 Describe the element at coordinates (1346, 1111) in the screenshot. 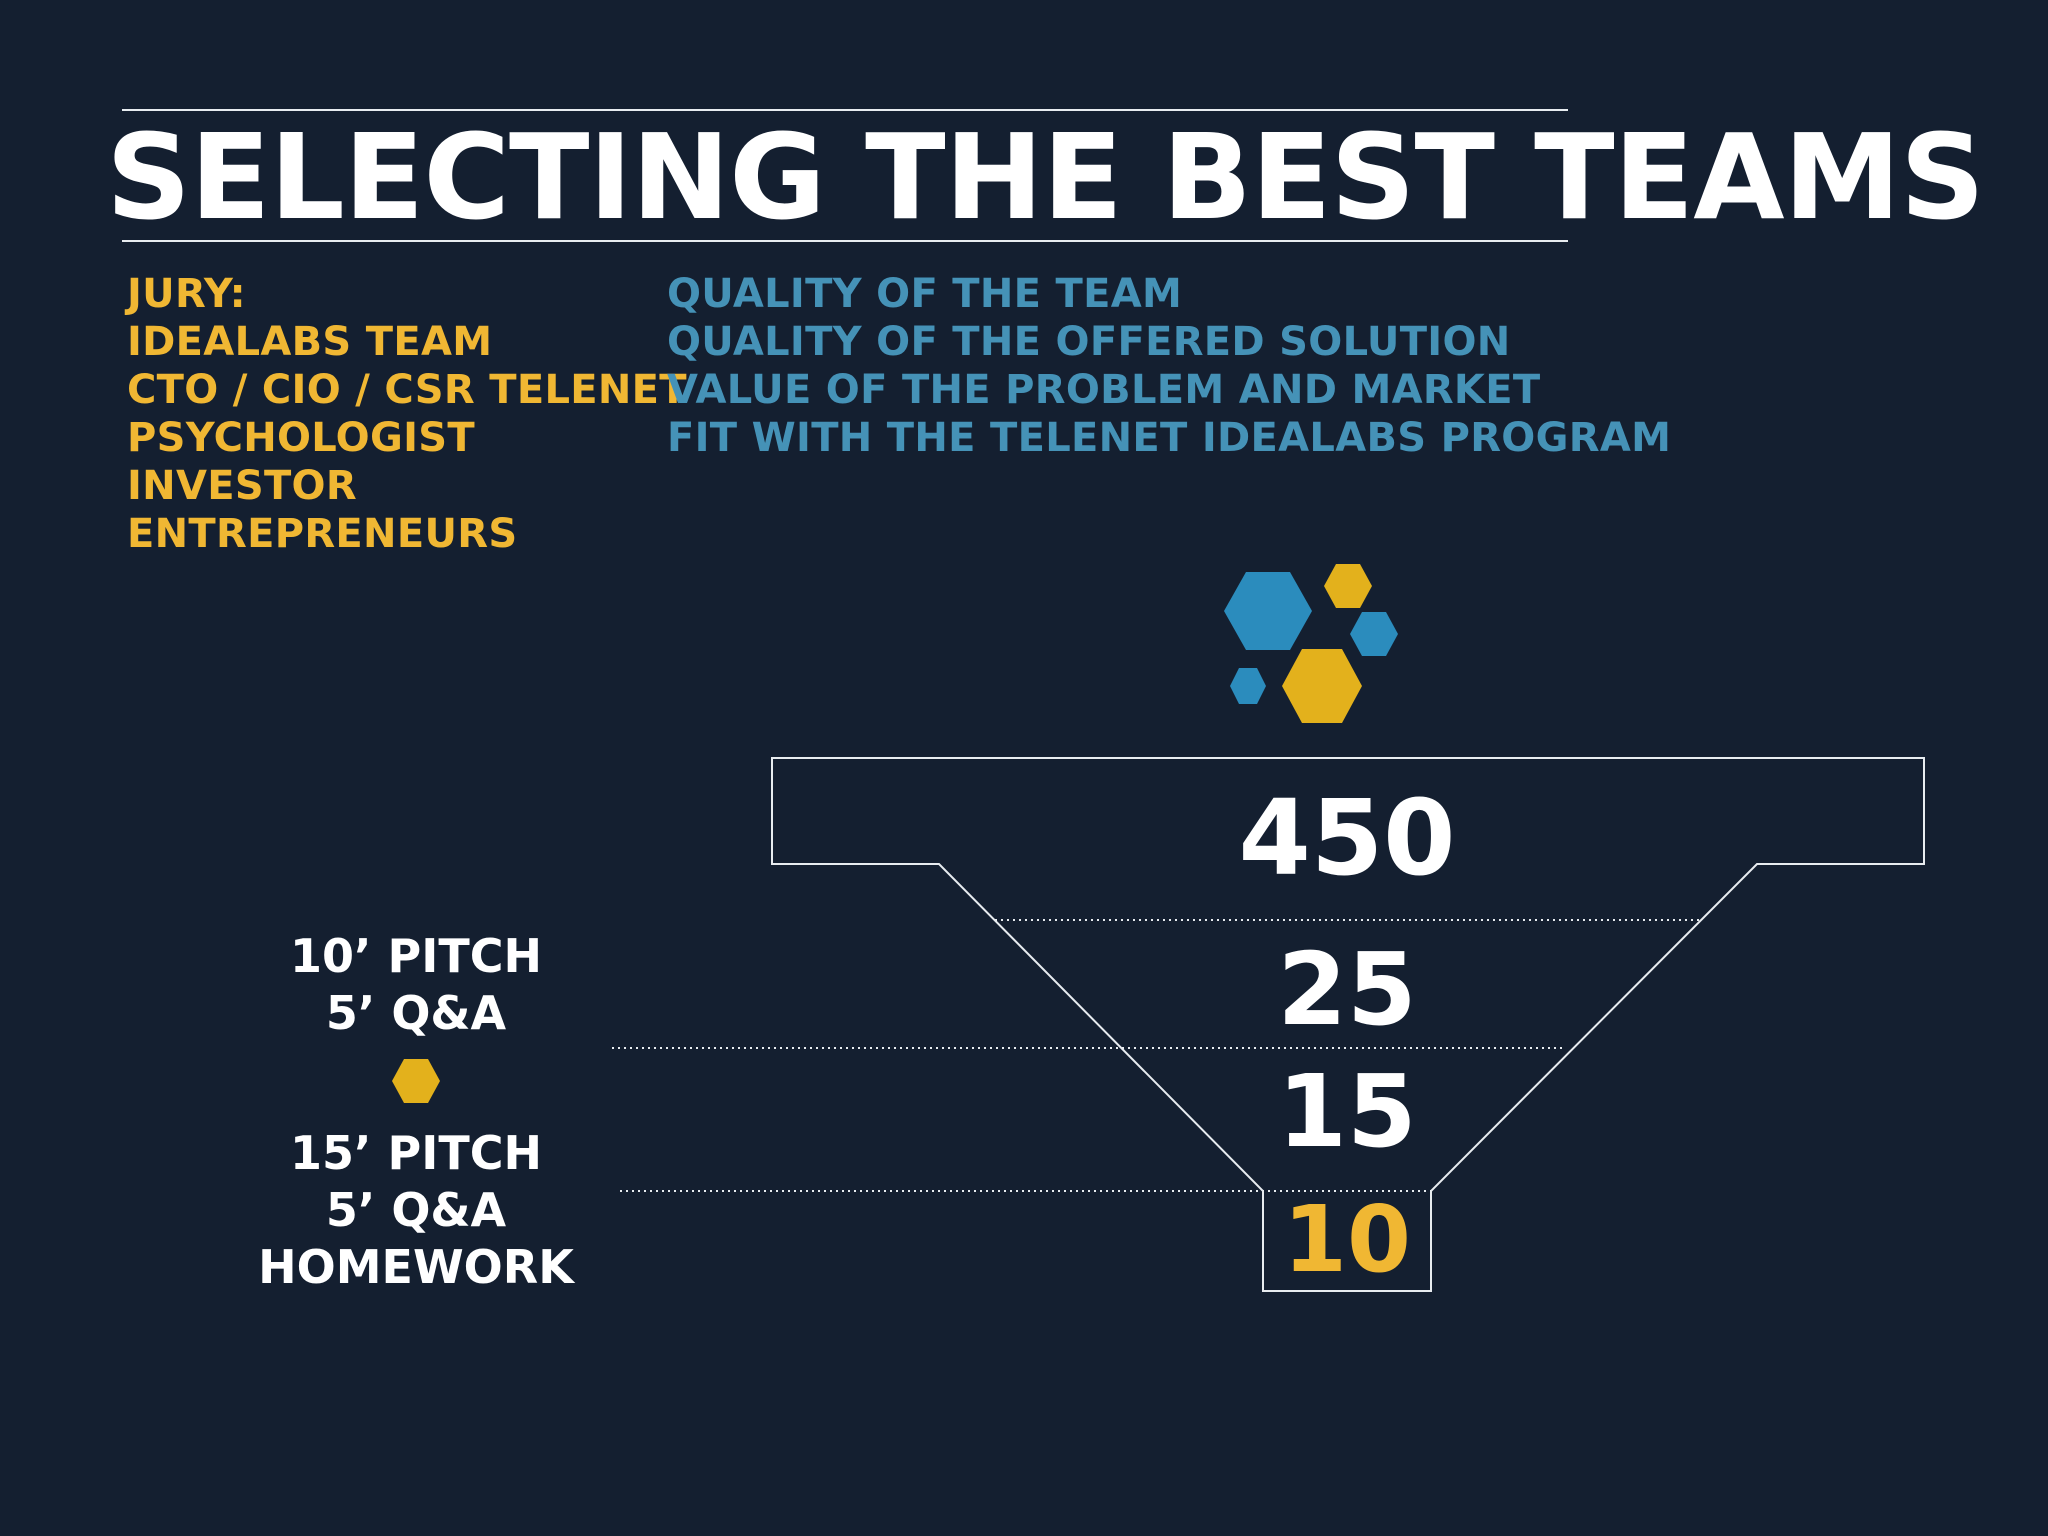

I see `stage-count-round-two: 15` at that location.